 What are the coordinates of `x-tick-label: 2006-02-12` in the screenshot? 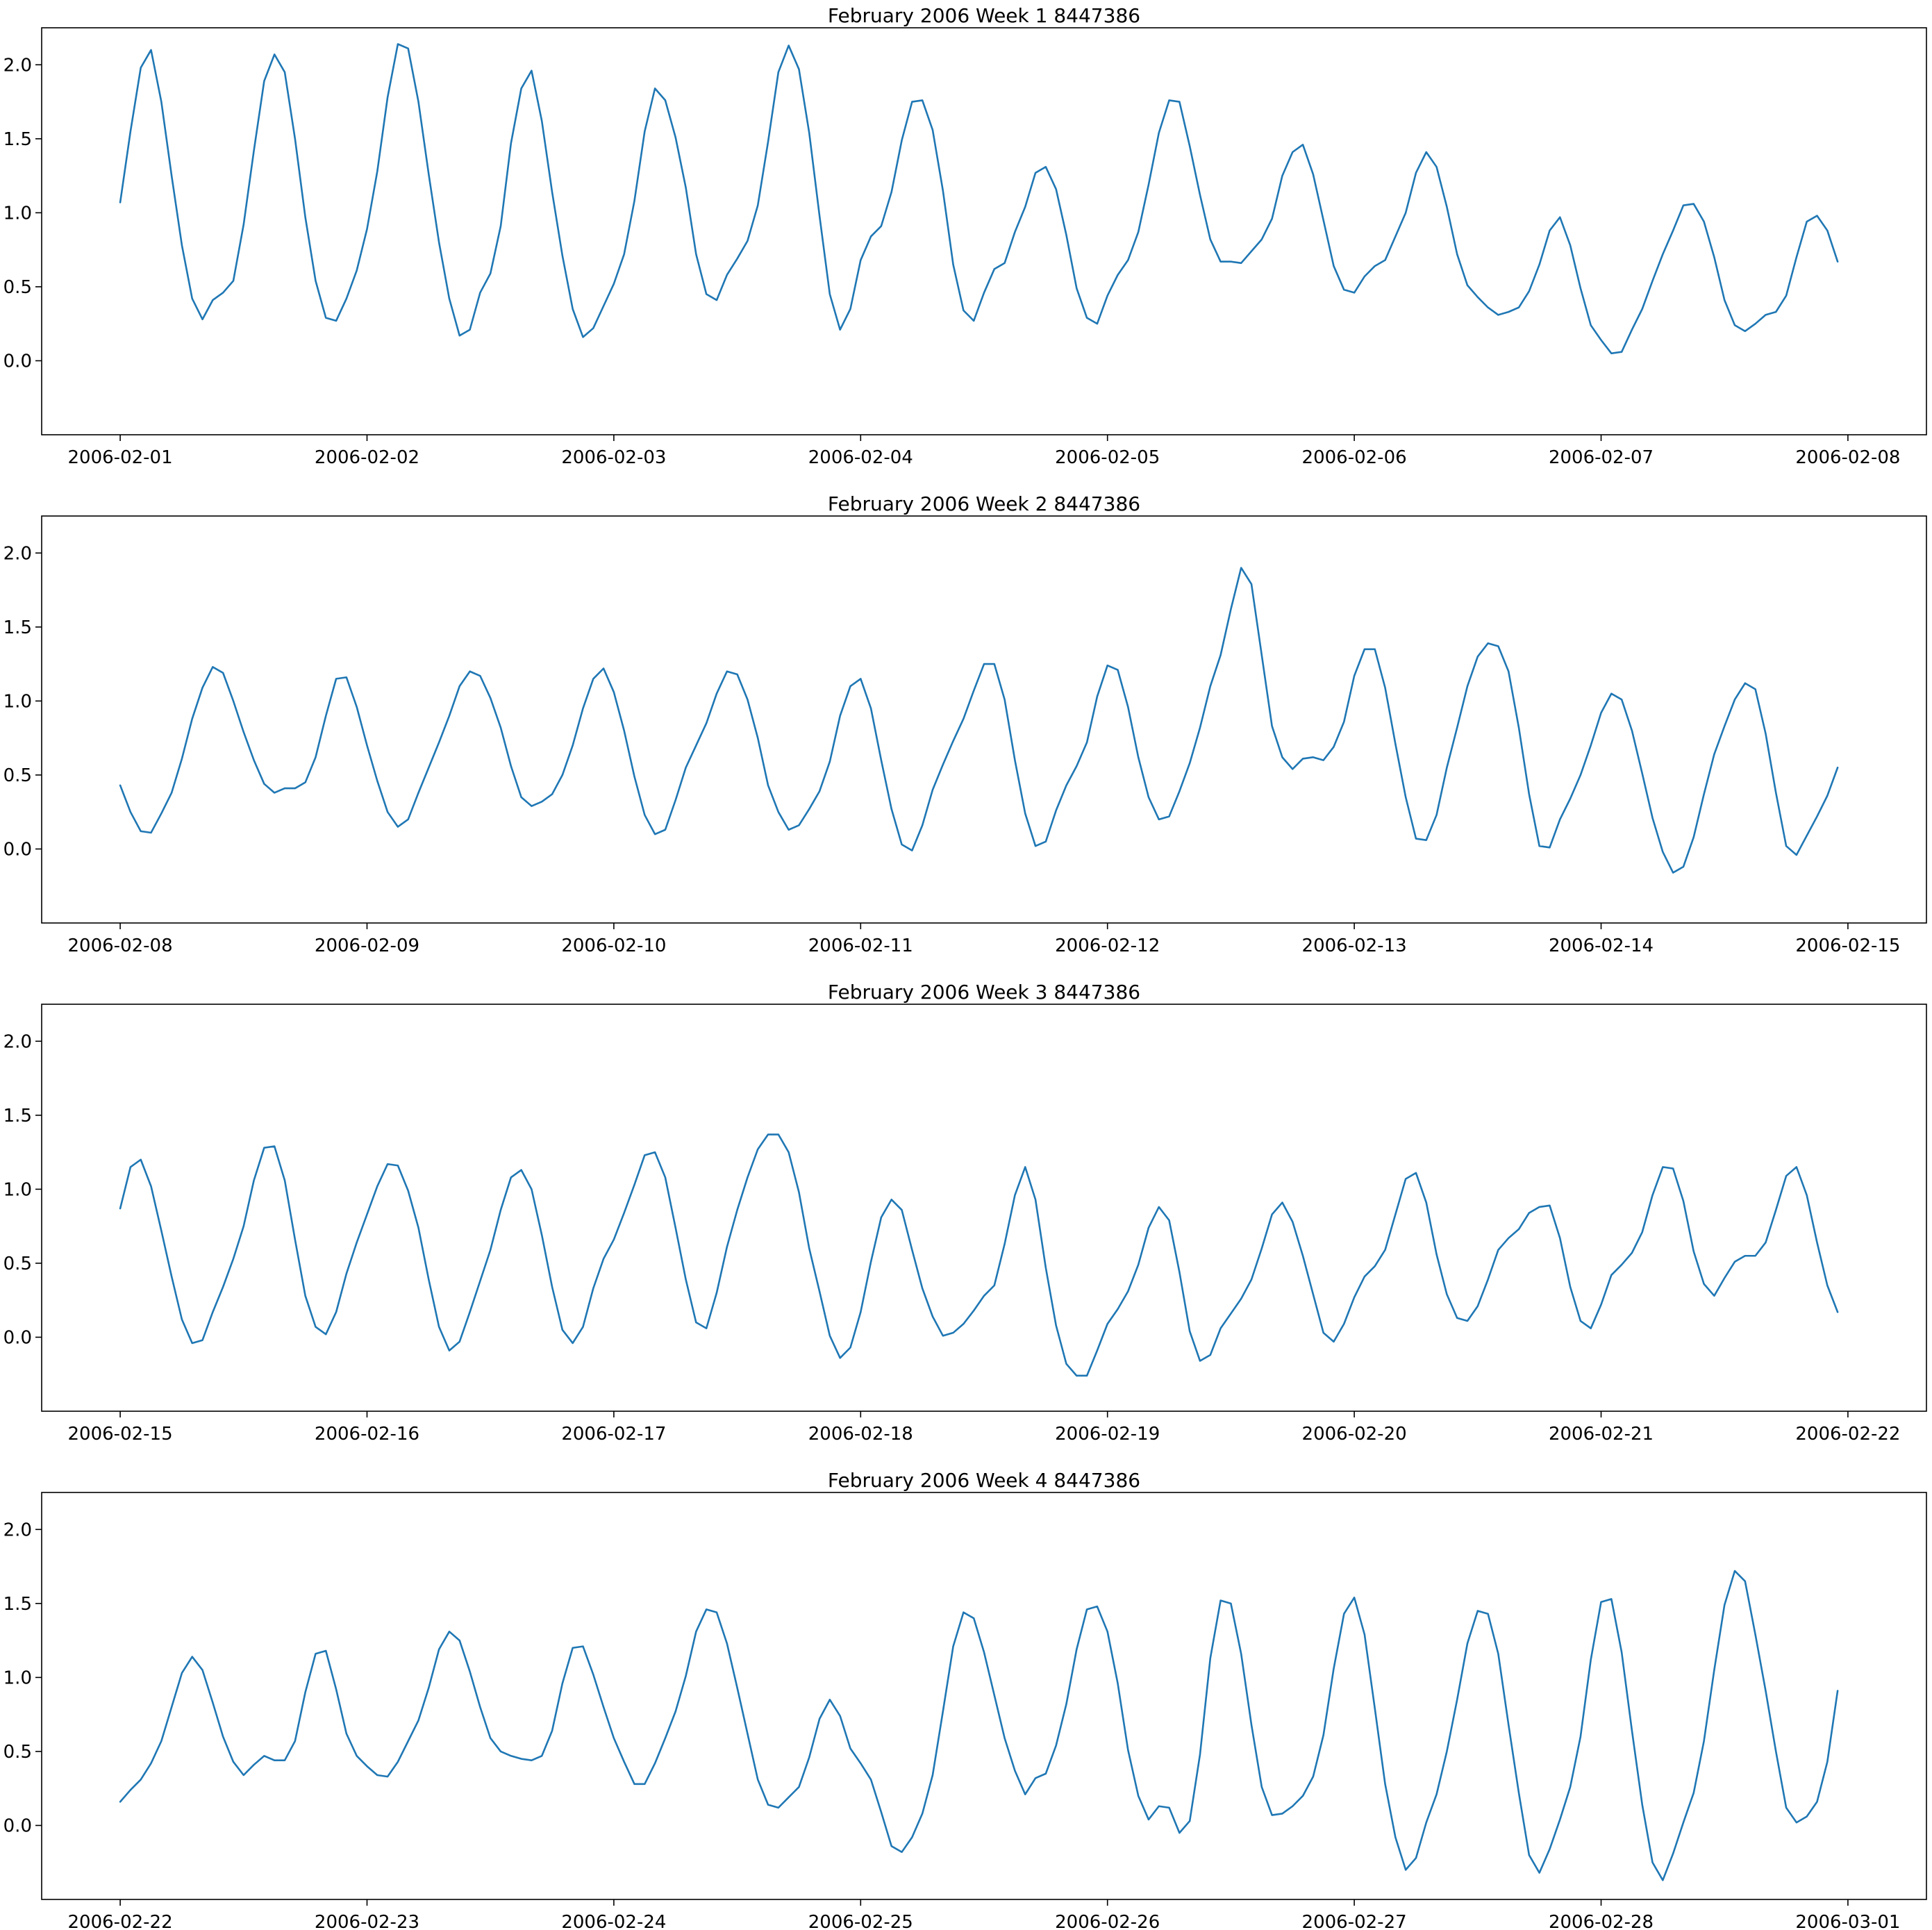 It's located at (1107, 945).